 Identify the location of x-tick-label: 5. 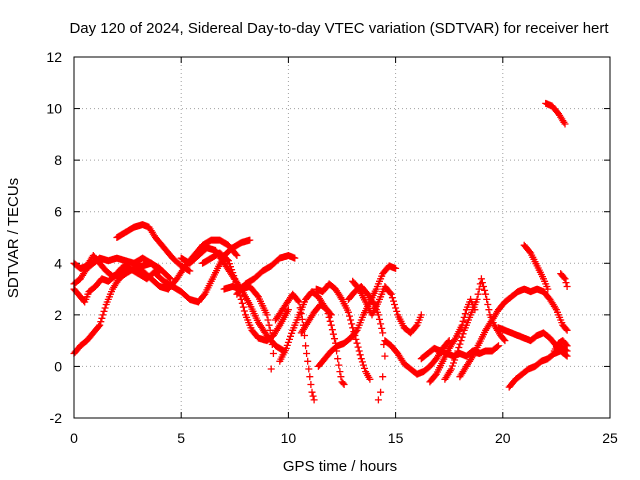
(181, 438).